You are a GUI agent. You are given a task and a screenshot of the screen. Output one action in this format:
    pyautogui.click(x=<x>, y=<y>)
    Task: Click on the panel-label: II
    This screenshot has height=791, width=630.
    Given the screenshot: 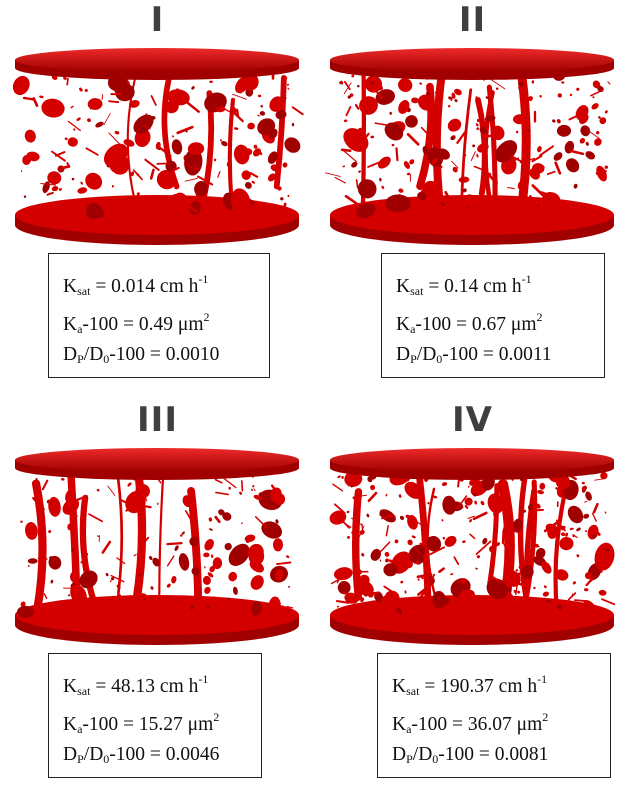 What is the action you would take?
    pyautogui.click(x=472, y=20)
    